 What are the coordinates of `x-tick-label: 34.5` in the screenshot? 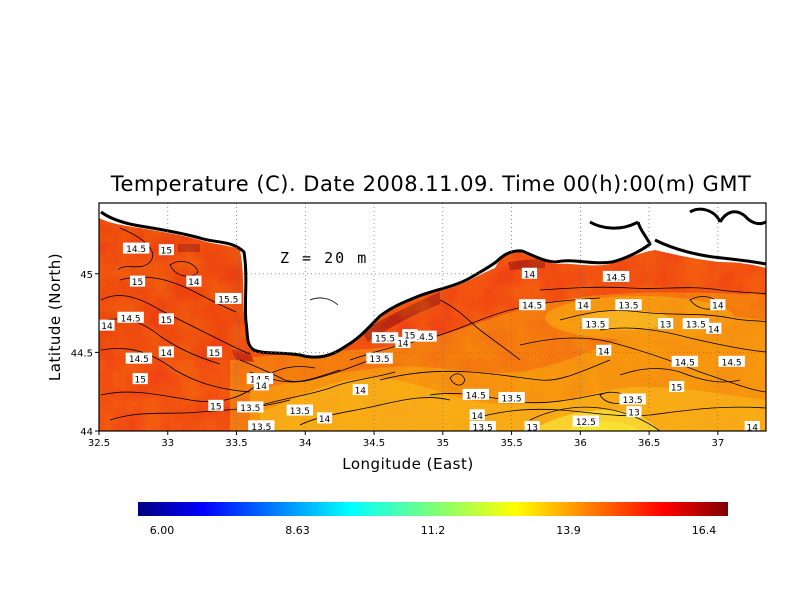 It's located at (374, 443).